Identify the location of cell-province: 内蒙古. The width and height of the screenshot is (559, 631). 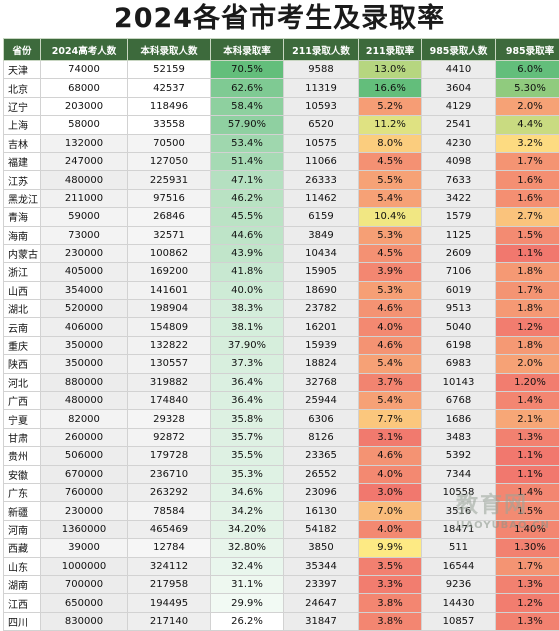
(22, 253).